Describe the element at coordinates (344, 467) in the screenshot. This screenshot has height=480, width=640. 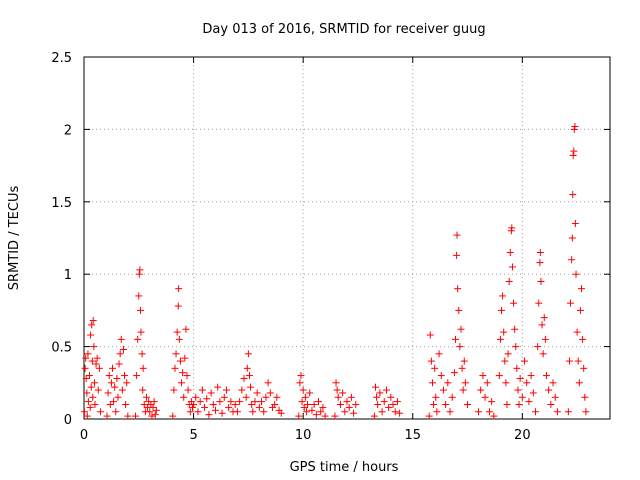
I see `x-axis-label: GPS time / hours` at that location.